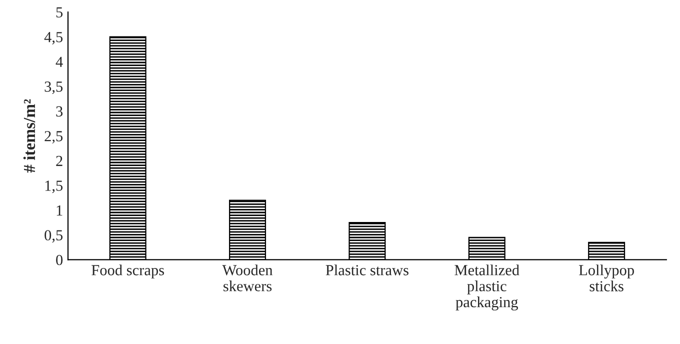  What do you see at coordinates (54, 187) in the screenshot?
I see `y-tick-label: 1,5` at bounding box center [54, 187].